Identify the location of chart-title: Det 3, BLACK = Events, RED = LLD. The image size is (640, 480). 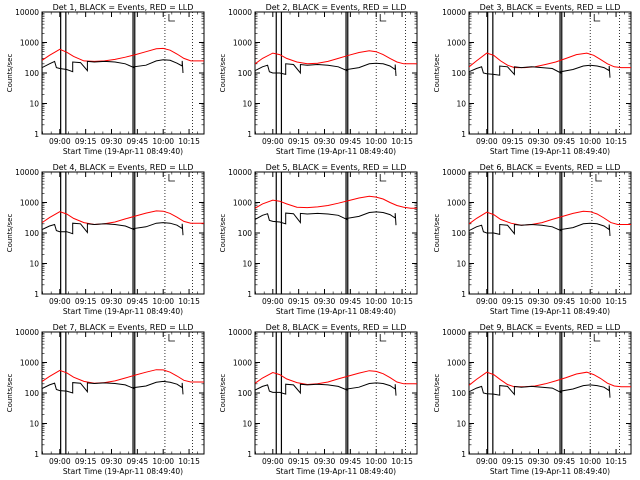
(550, 7).